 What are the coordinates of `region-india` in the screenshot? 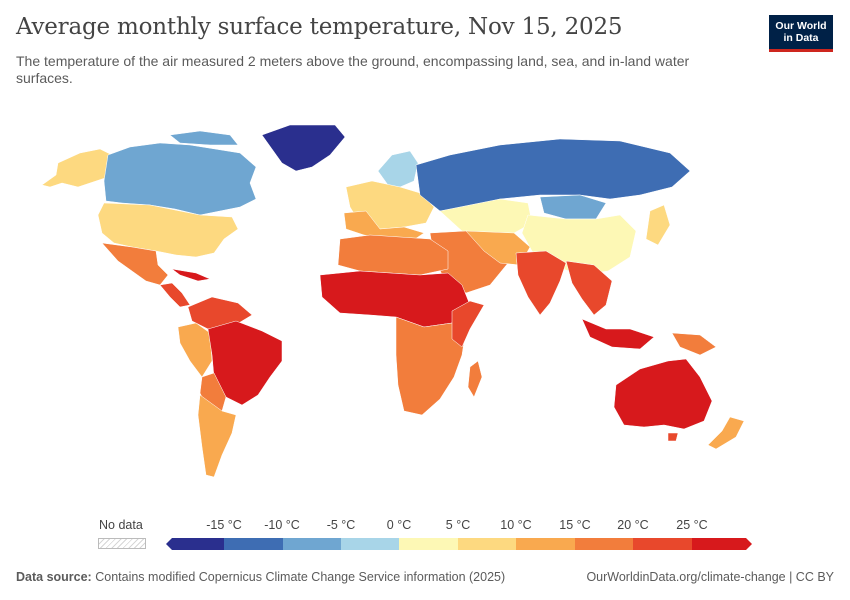 It's located at (541, 283).